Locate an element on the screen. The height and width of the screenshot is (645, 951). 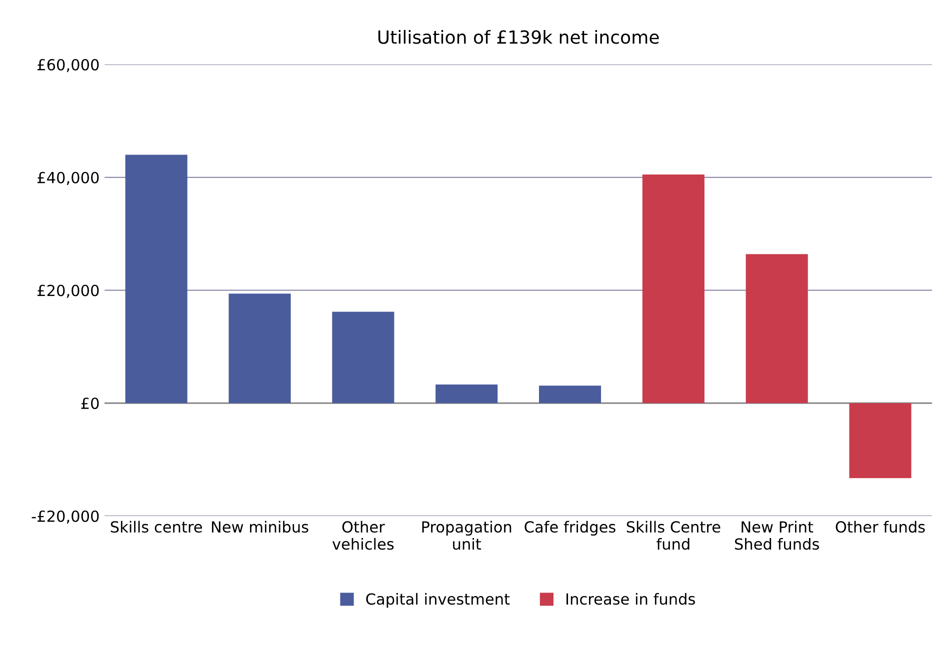
x-tick-label: Other funds is located at coordinates (880, 526).